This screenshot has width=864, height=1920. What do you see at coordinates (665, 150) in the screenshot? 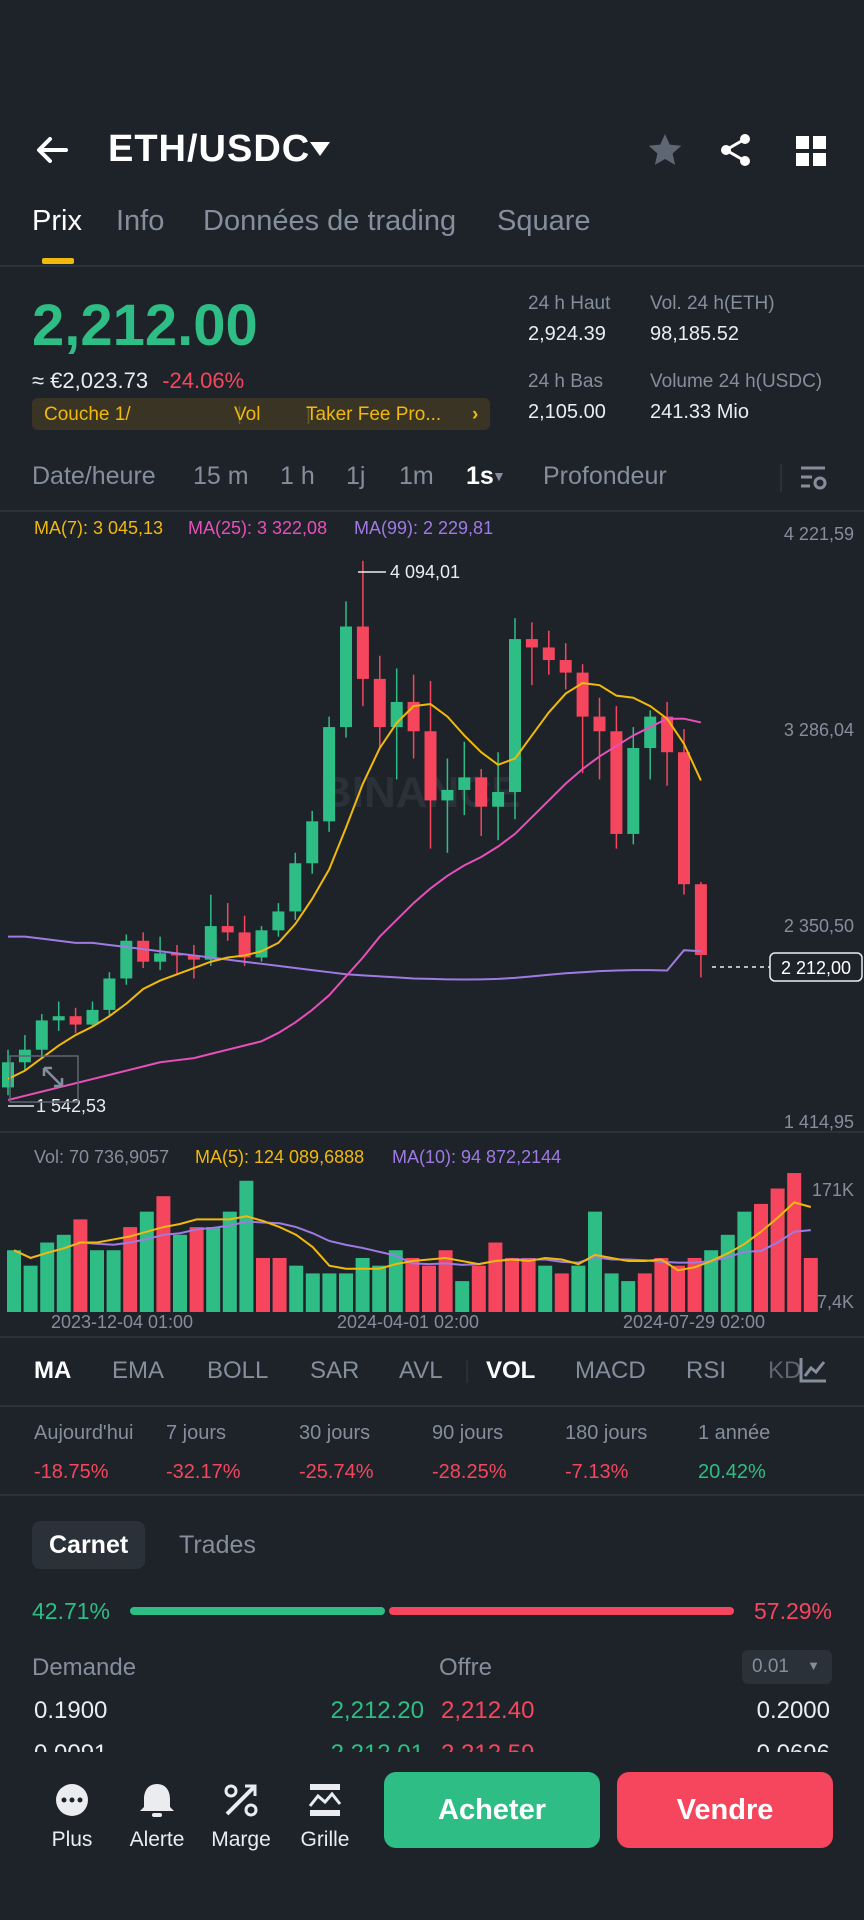
I see `favorite-star-icon` at bounding box center [665, 150].